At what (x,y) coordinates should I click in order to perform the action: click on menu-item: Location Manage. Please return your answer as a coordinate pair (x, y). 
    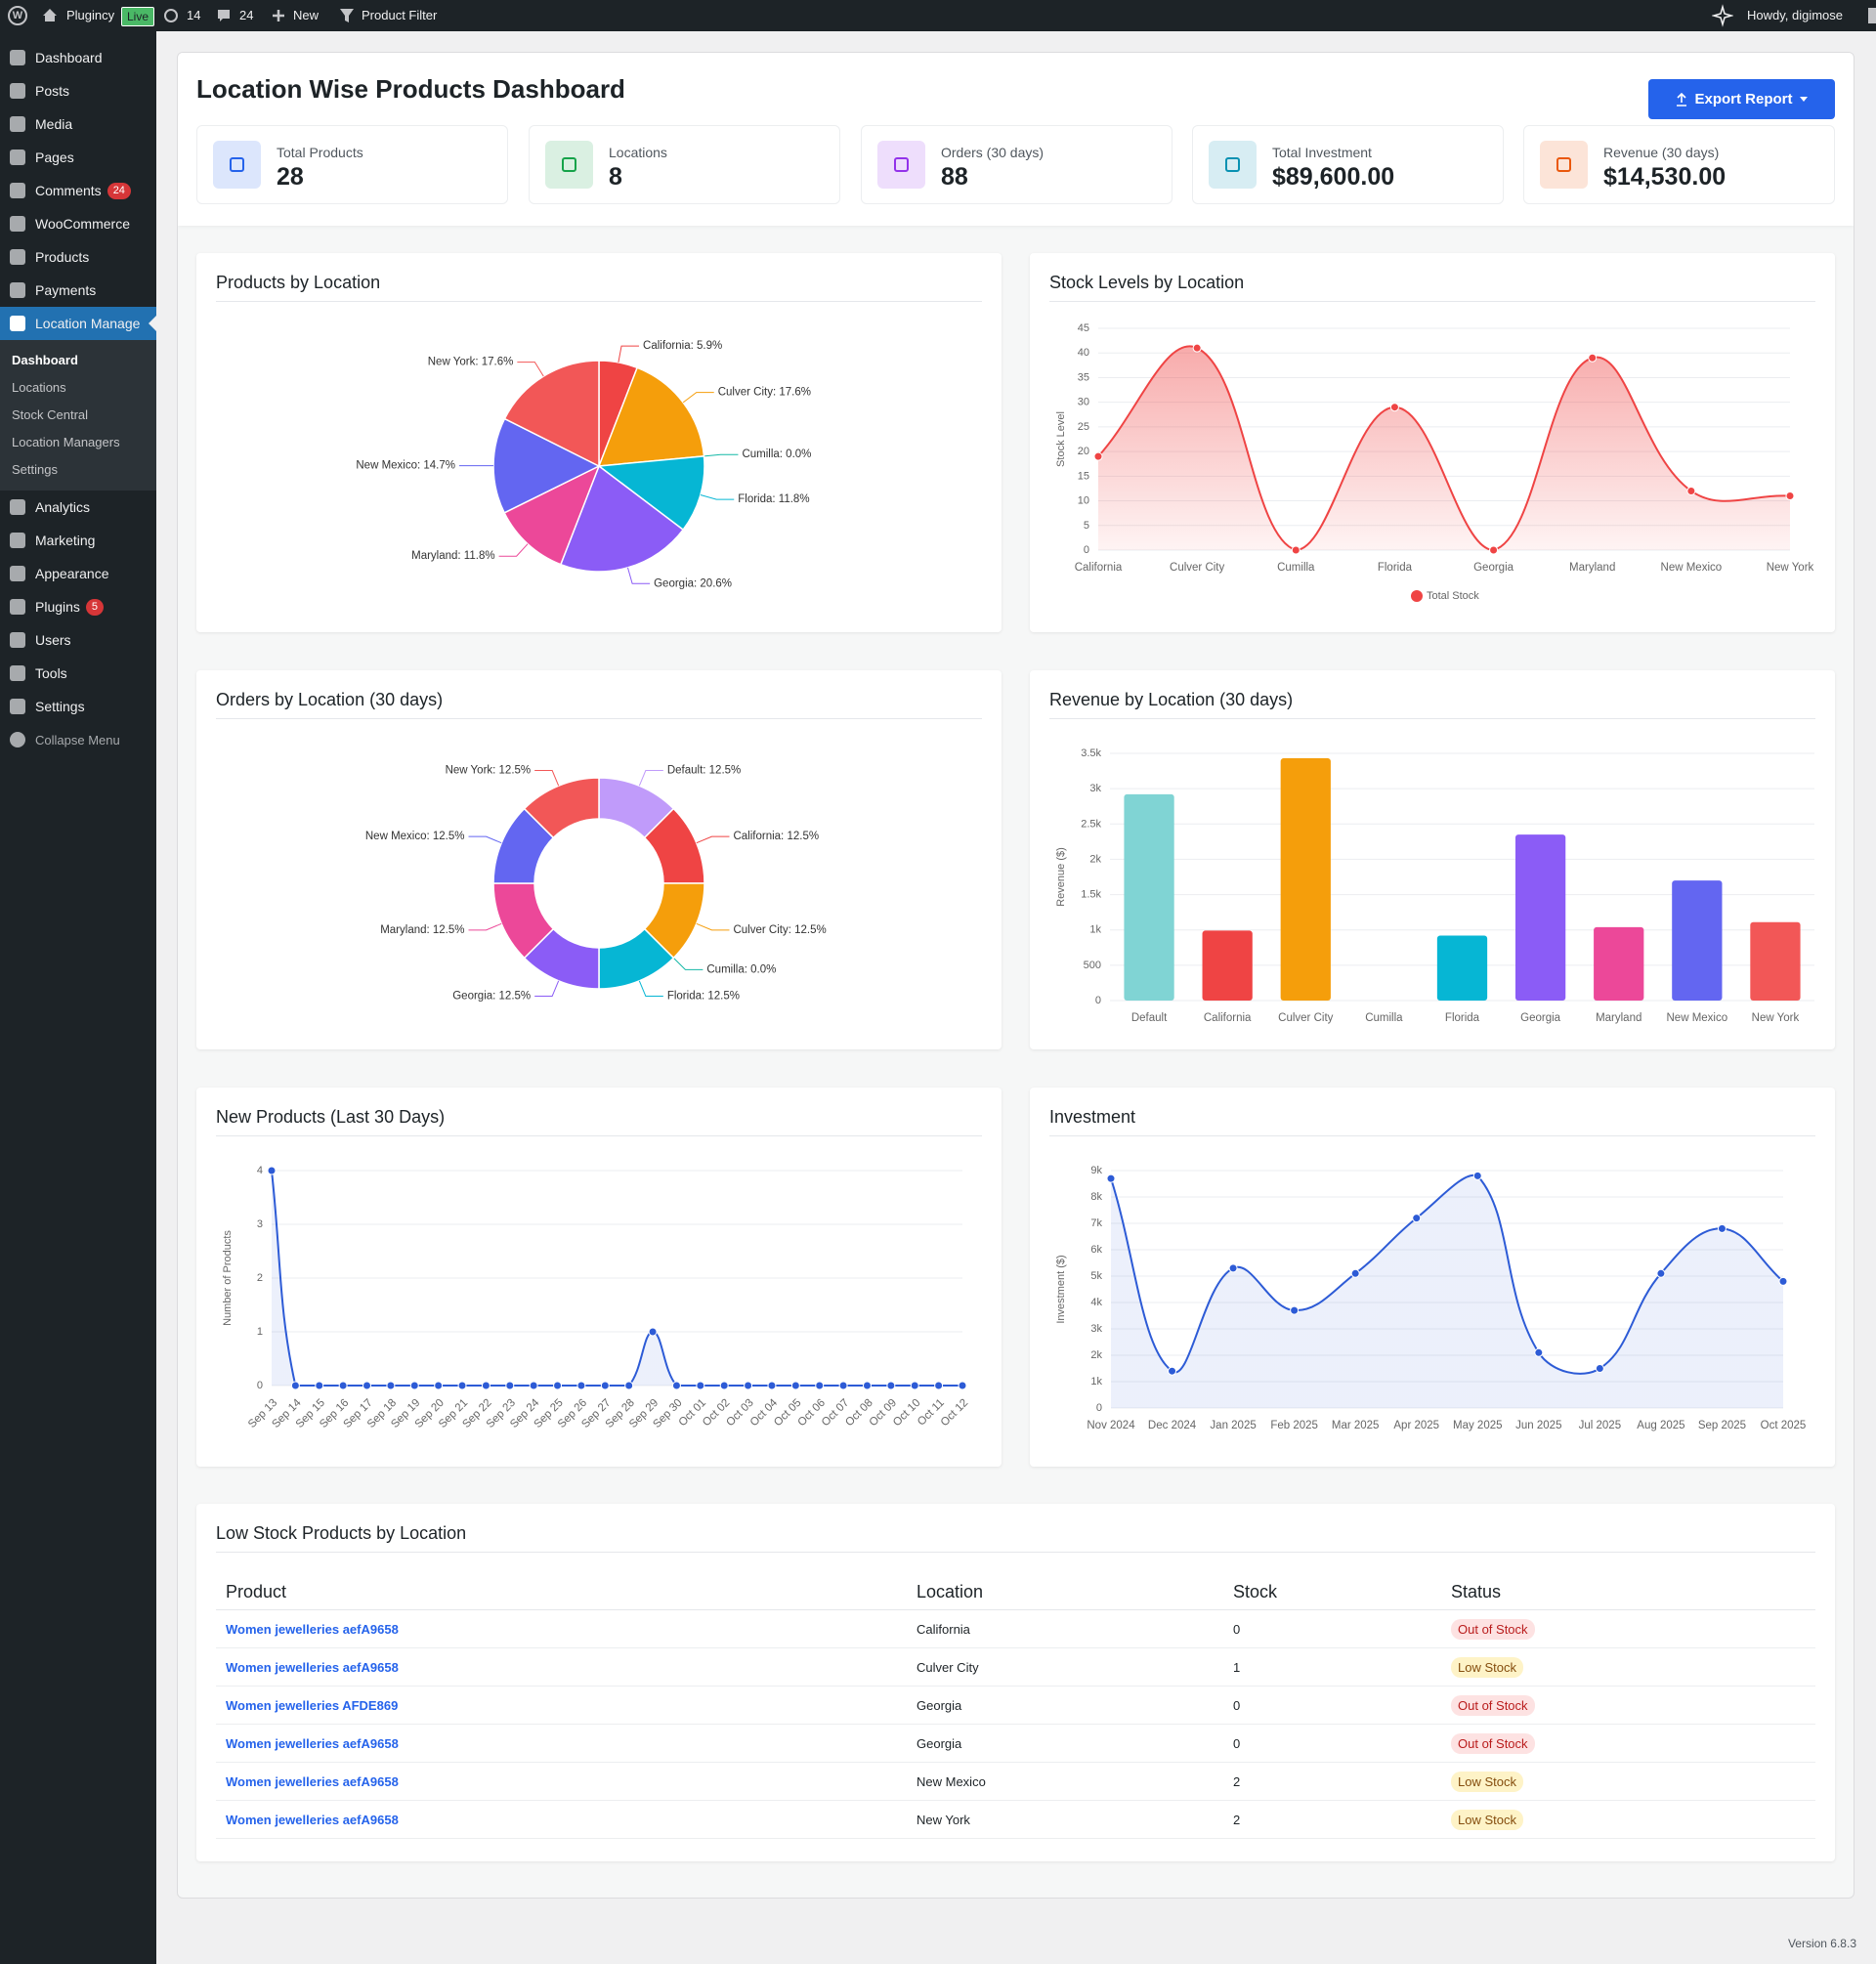
    Looking at the image, I should click on (78, 323).